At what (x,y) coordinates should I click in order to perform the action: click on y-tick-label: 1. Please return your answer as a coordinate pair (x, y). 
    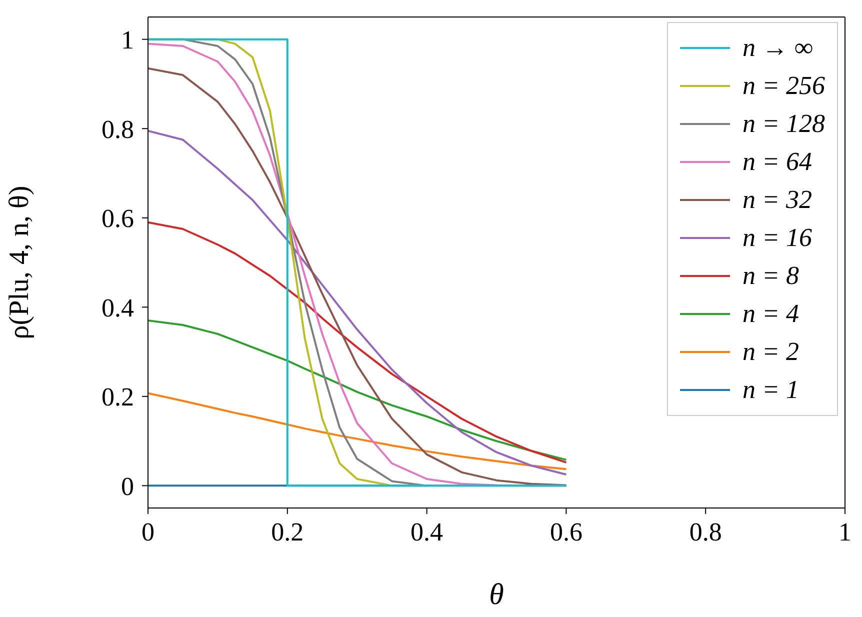
    Looking at the image, I should click on (127, 40).